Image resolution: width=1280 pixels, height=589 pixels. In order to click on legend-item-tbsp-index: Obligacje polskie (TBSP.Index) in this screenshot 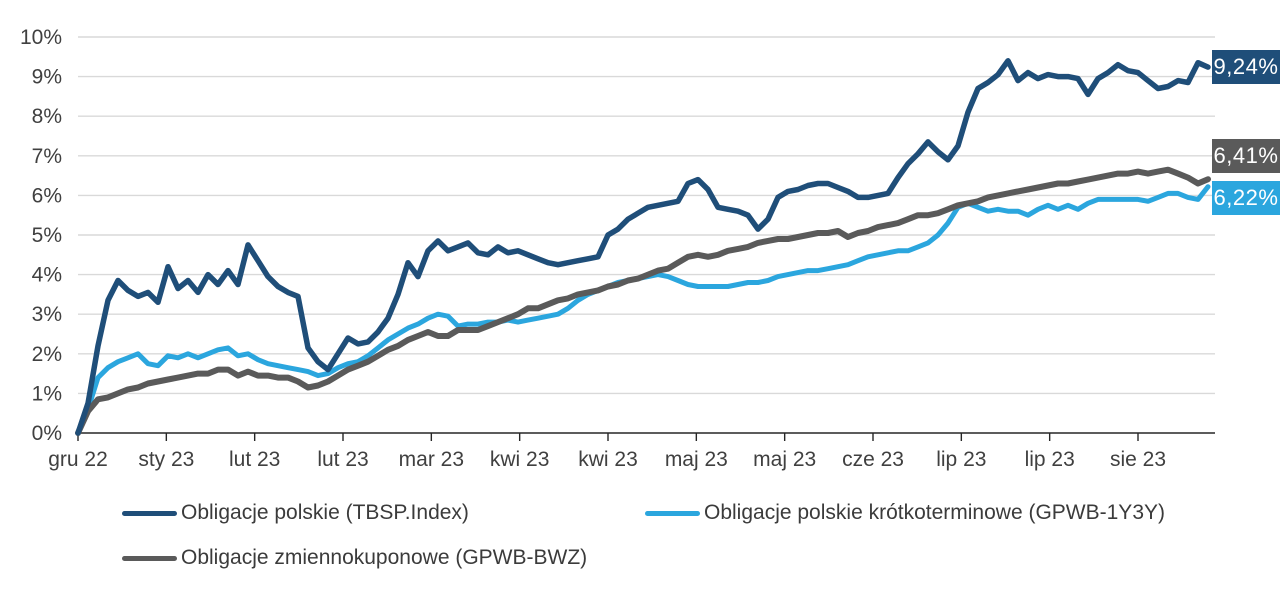, I will do `click(295, 513)`.